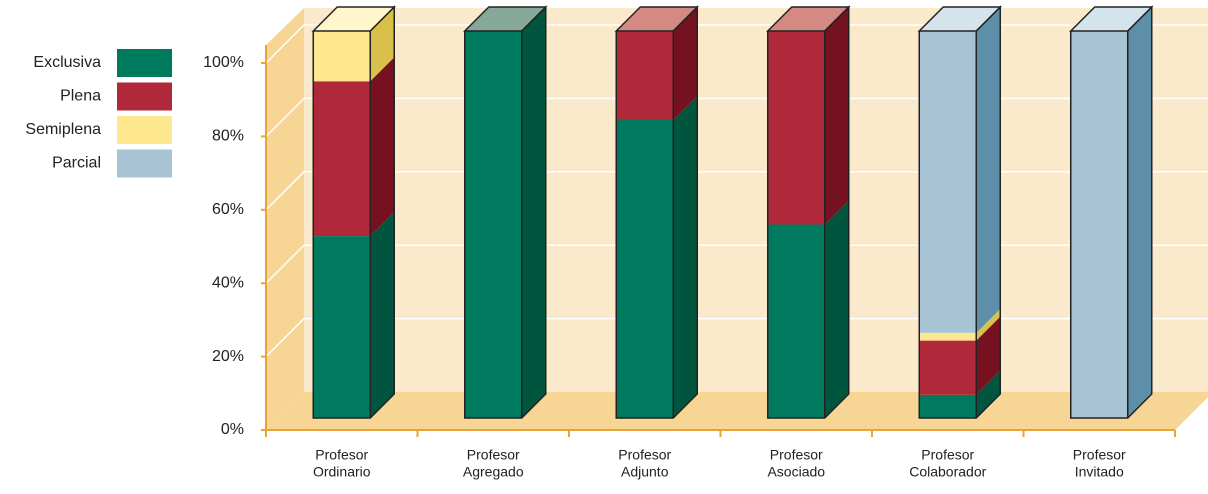 The width and height of the screenshot is (1208, 494). Describe the element at coordinates (80, 96) in the screenshot. I see `legend-label: Plena` at that location.